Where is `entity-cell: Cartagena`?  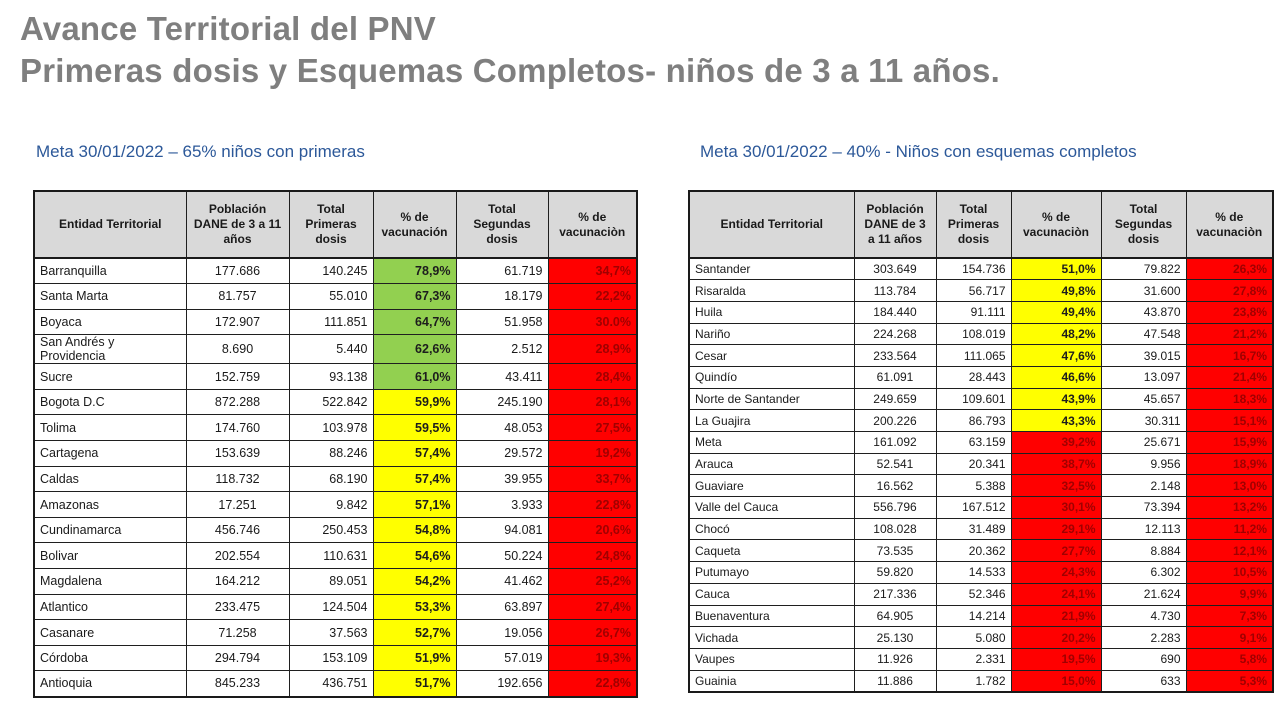
entity-cell: Cartagena is located at coordinates (110, 453).